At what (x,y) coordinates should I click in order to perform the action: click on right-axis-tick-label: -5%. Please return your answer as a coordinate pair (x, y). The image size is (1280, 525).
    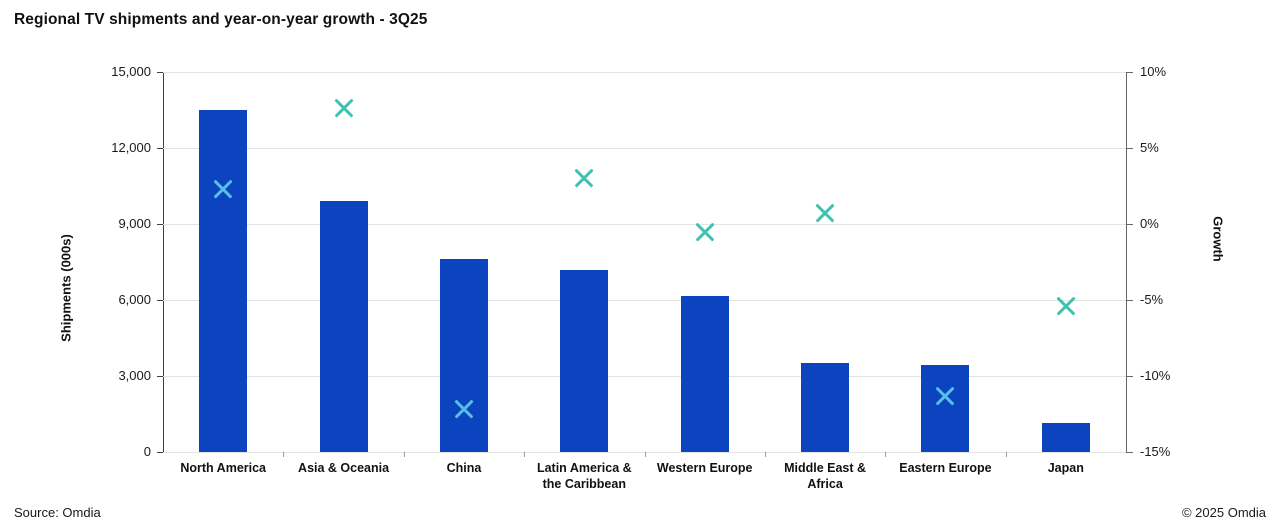
    Looking at the image, I should click on (1152, 299).